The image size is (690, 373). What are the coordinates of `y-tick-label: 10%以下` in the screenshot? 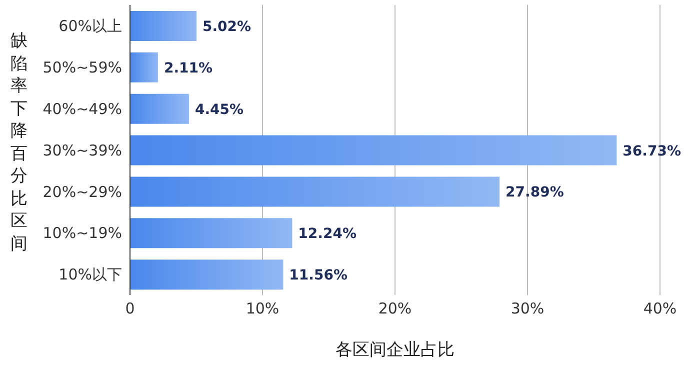 It's located at (90, 275).